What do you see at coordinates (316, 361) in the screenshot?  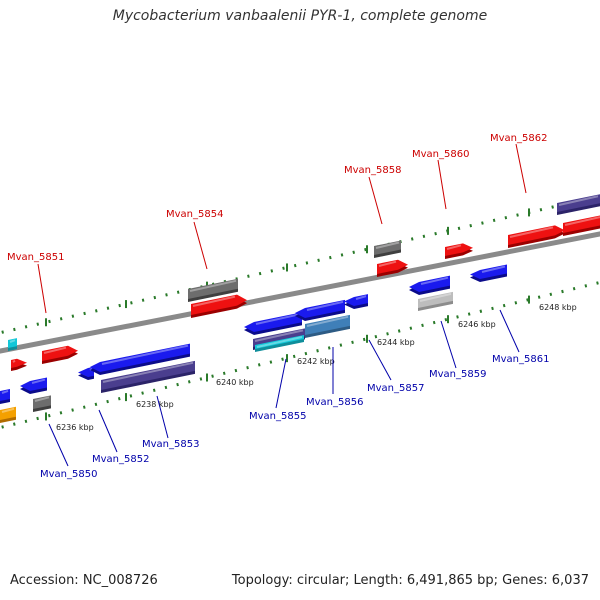 I see `scale-label-6242: 6242 kbp` at bounding box center [316, 361].